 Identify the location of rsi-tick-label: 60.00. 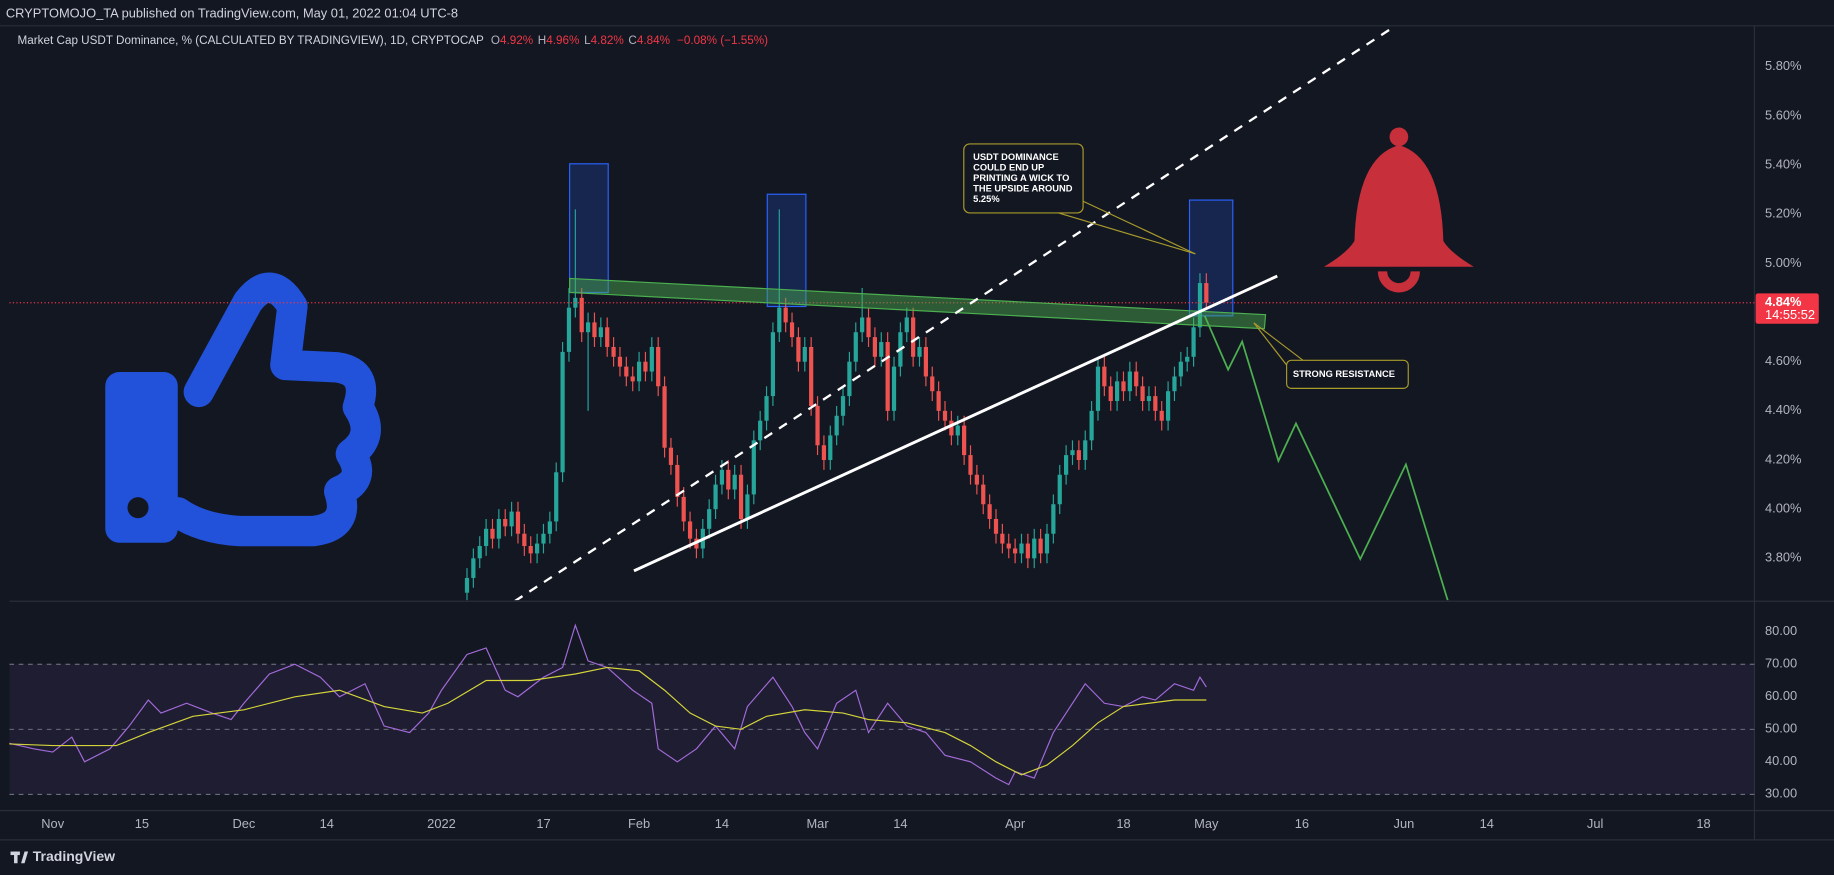
(1781, 695).